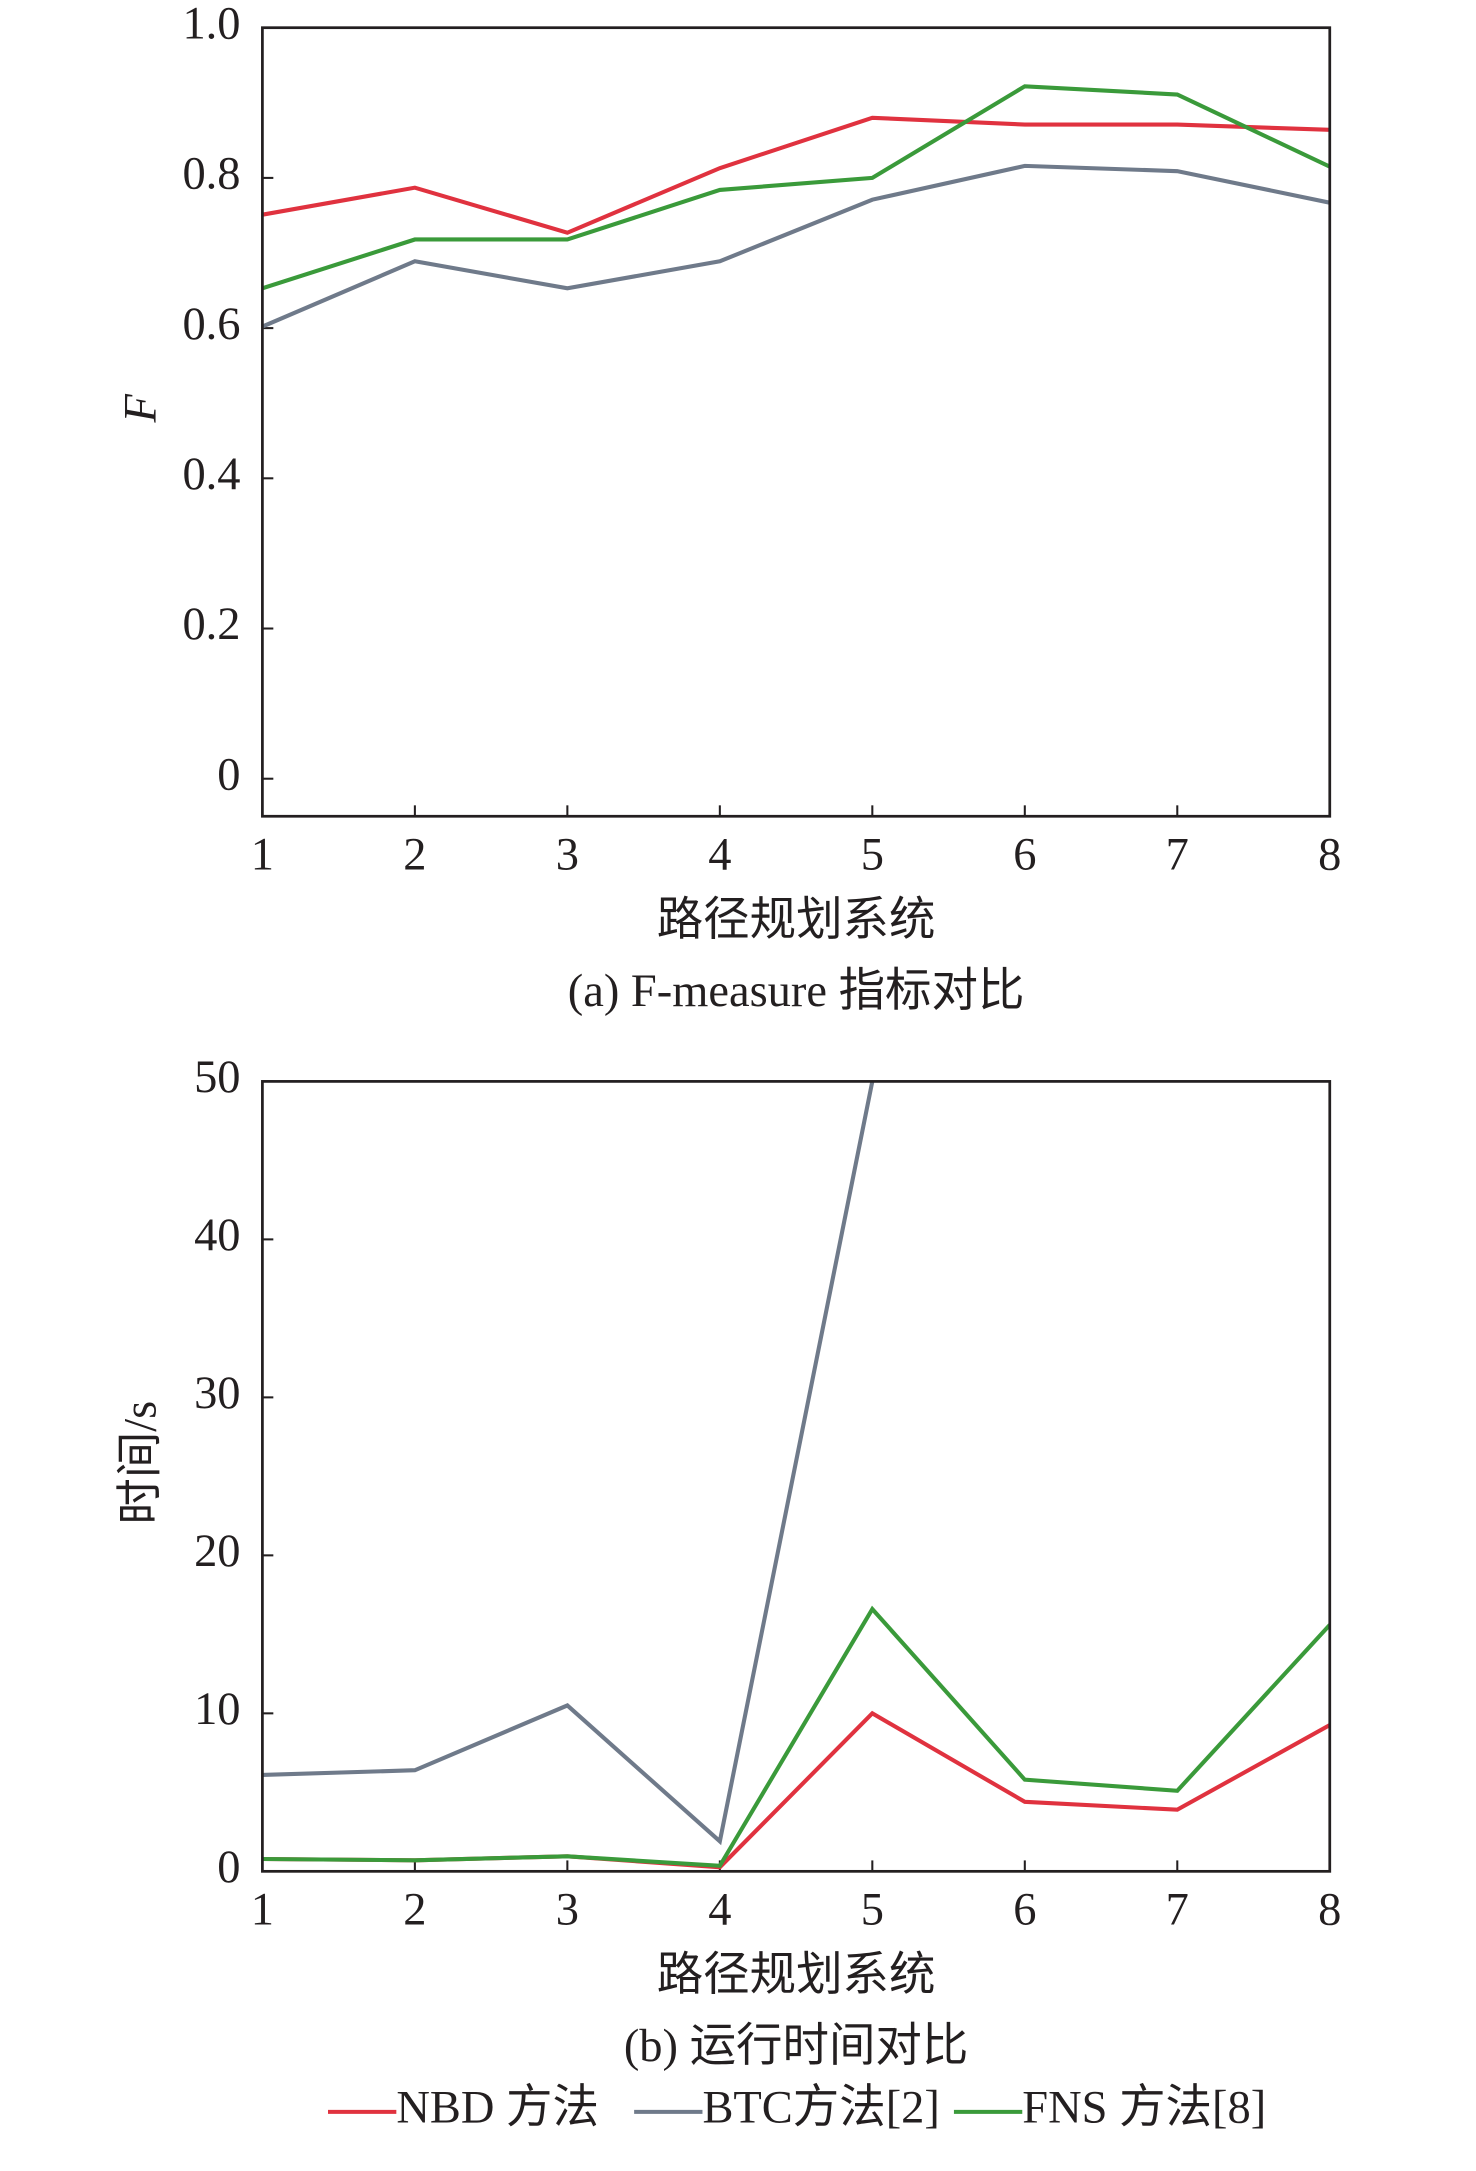 This screenshot has height=2171, width=1476. Describe the element at coordinates (141, 1463) in the screenshot. I see `y-axis-label: 时间/s` at that location.